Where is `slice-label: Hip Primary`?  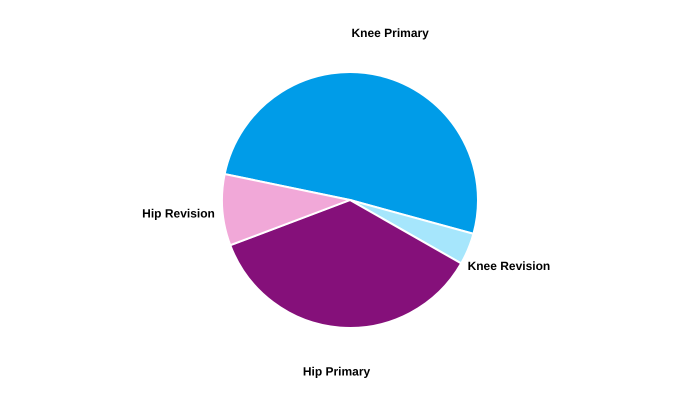 slice-label: Hip Primary is located at coordinates (336, 371).